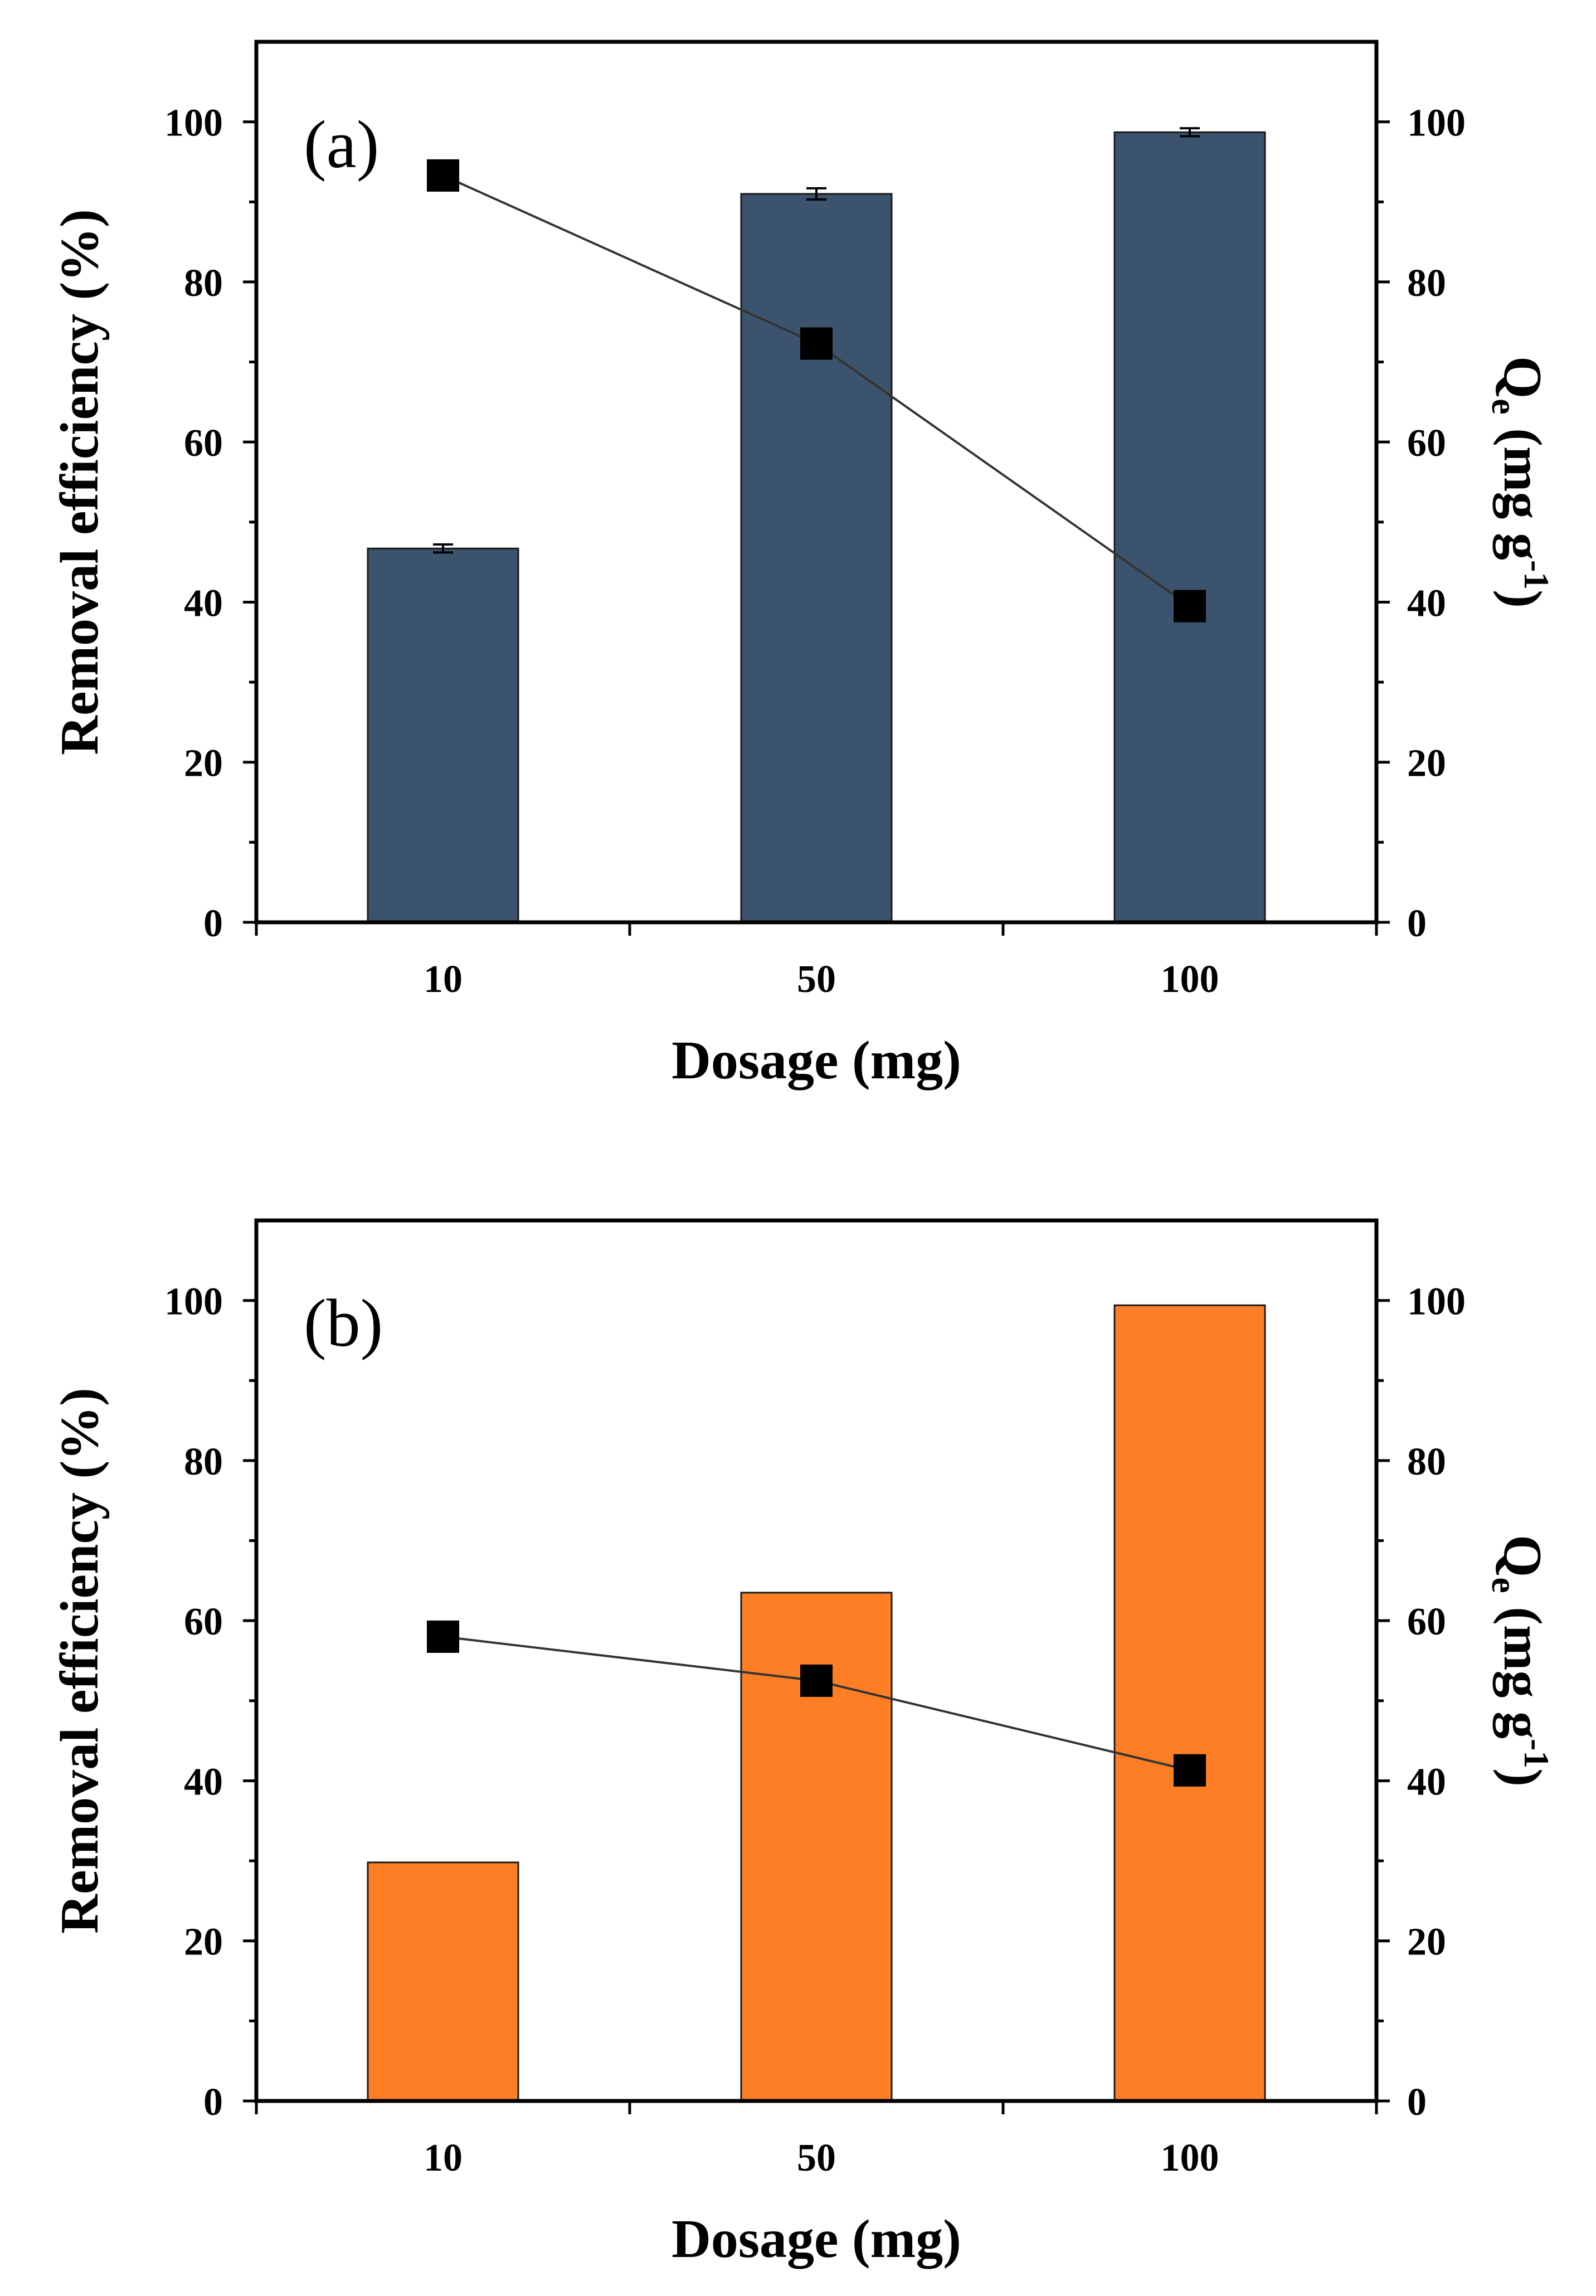 The height and width of the screenshot is (2296, 1596). Describe the element at coordinates (341, 144) in the screenshot. I see `panel-label: (a)` at that location.